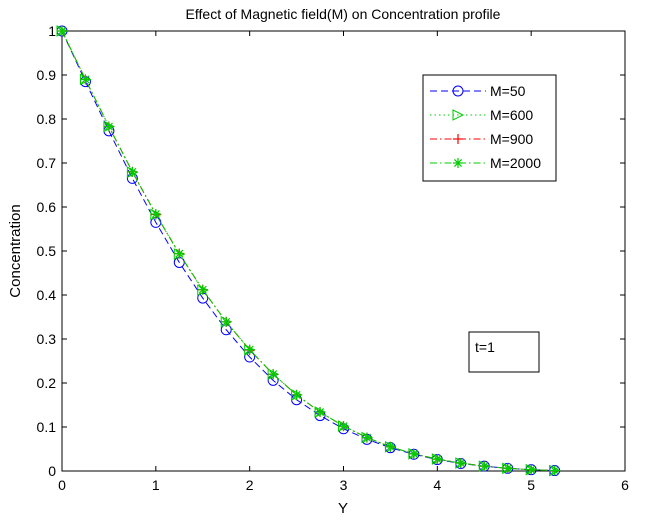  What do you see at coordinates (344, 485) in the screenshot?
I see `x-tick-label: 3` at bounding box center [344, 485].